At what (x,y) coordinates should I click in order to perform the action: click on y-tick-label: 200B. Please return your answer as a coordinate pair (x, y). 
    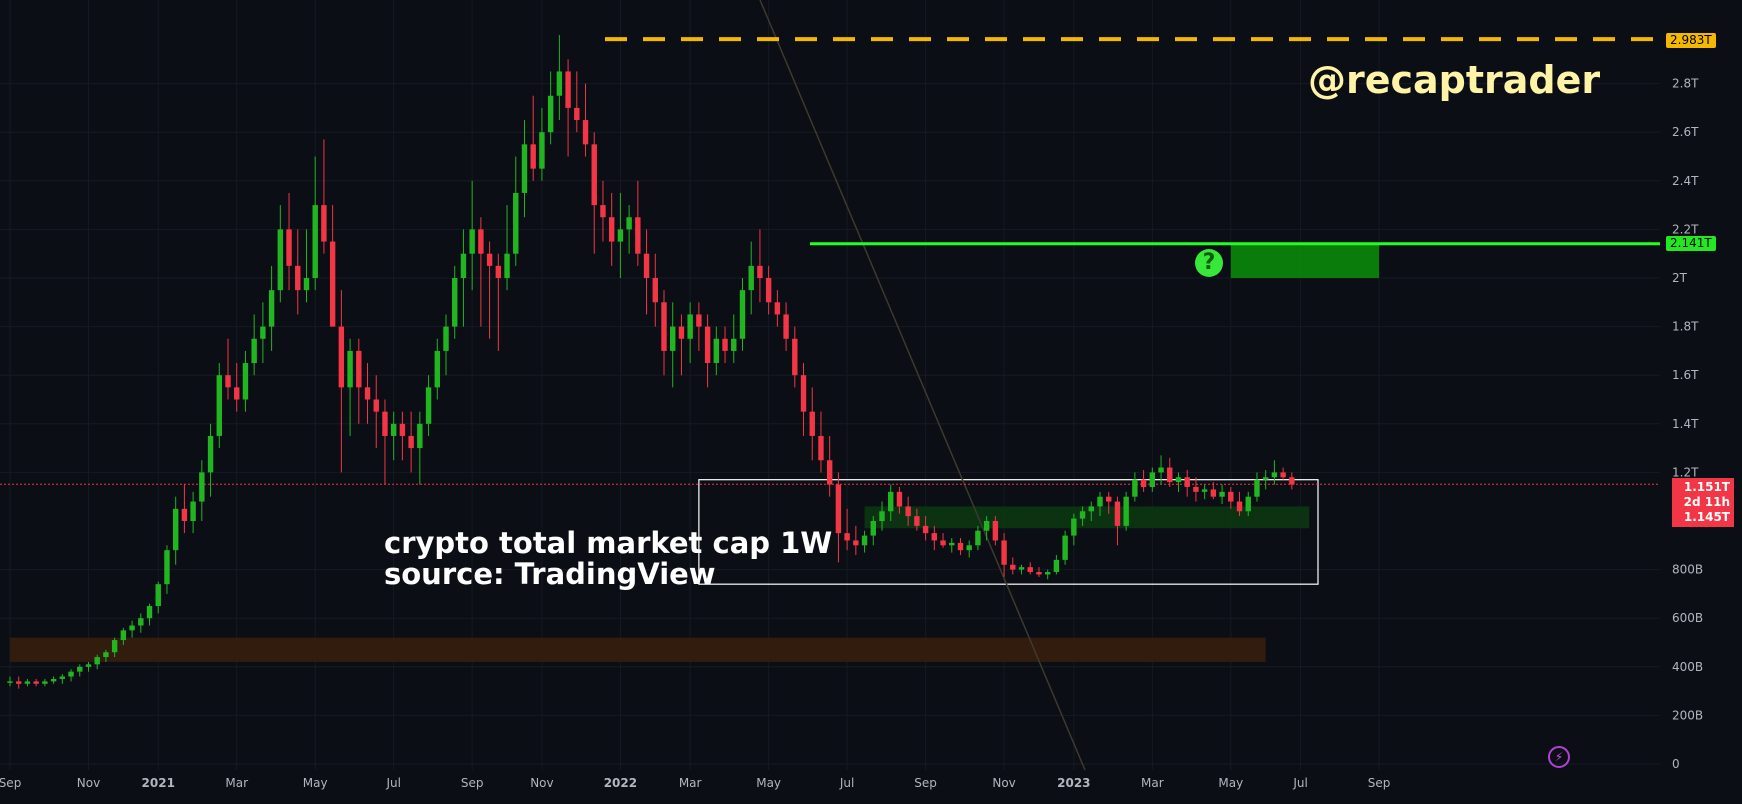
    Looking at the image, I should click on (1687, 715).